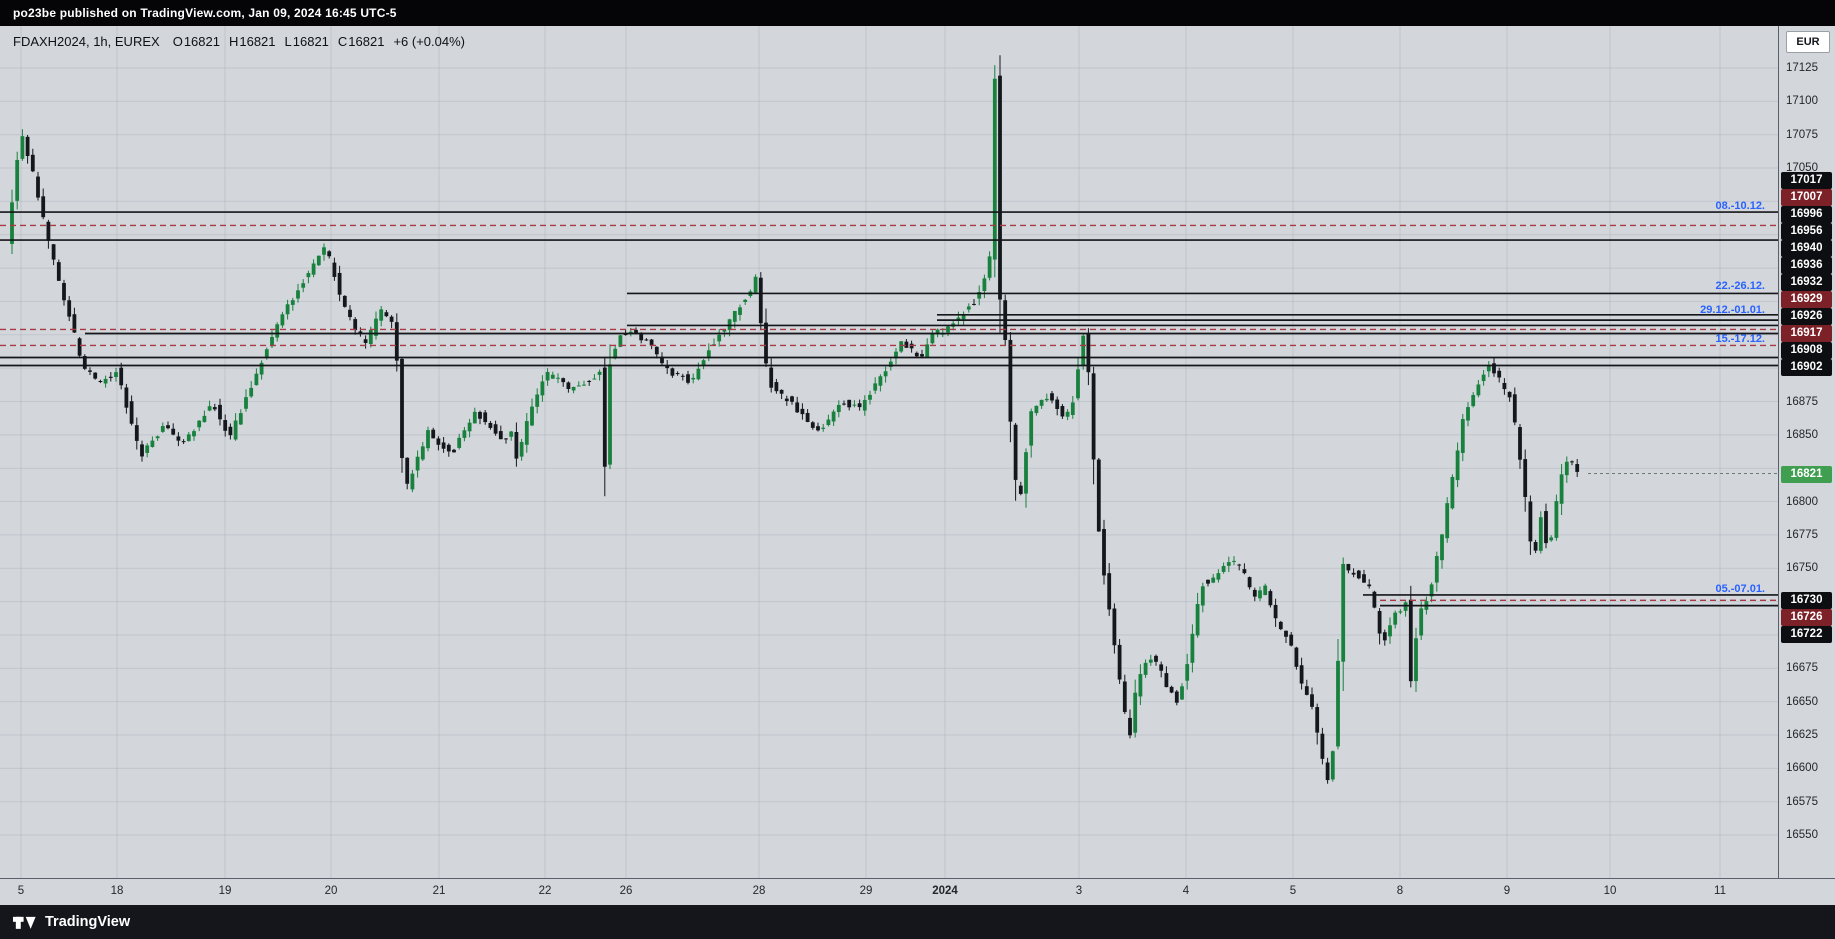  What do you see at coordinates (1806, 333) in the screenshot?
I see `price-badge-zone: 16917` at bounding box center [1806, 333].